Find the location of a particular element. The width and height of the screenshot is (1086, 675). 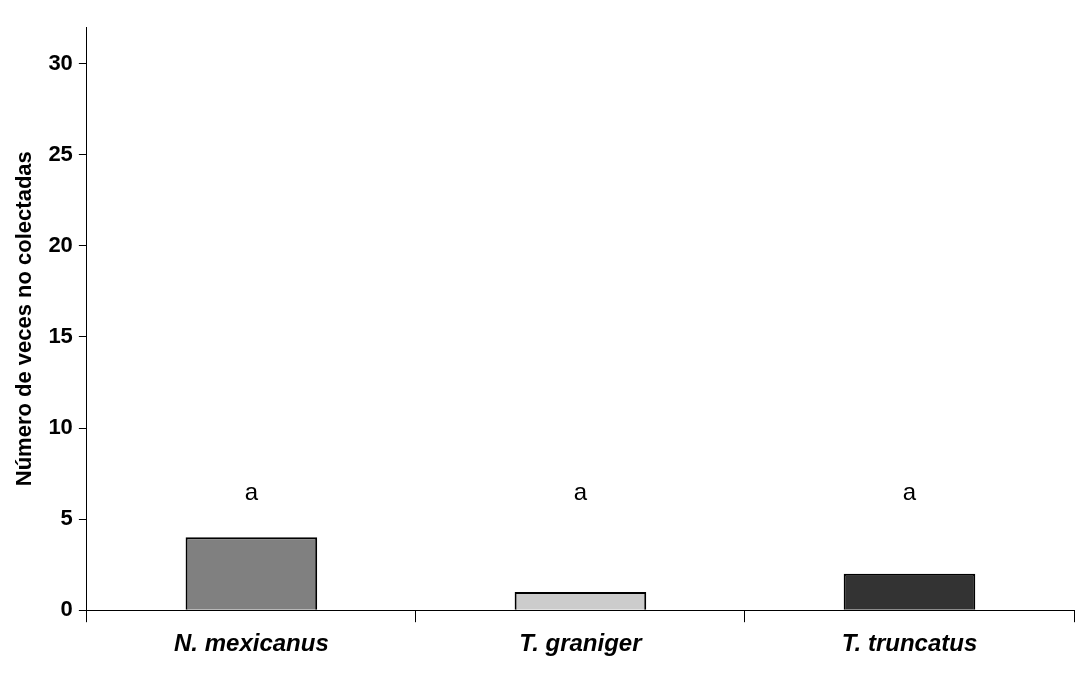

x-tick-label: T. graniger is located at coordinates (581, 643).